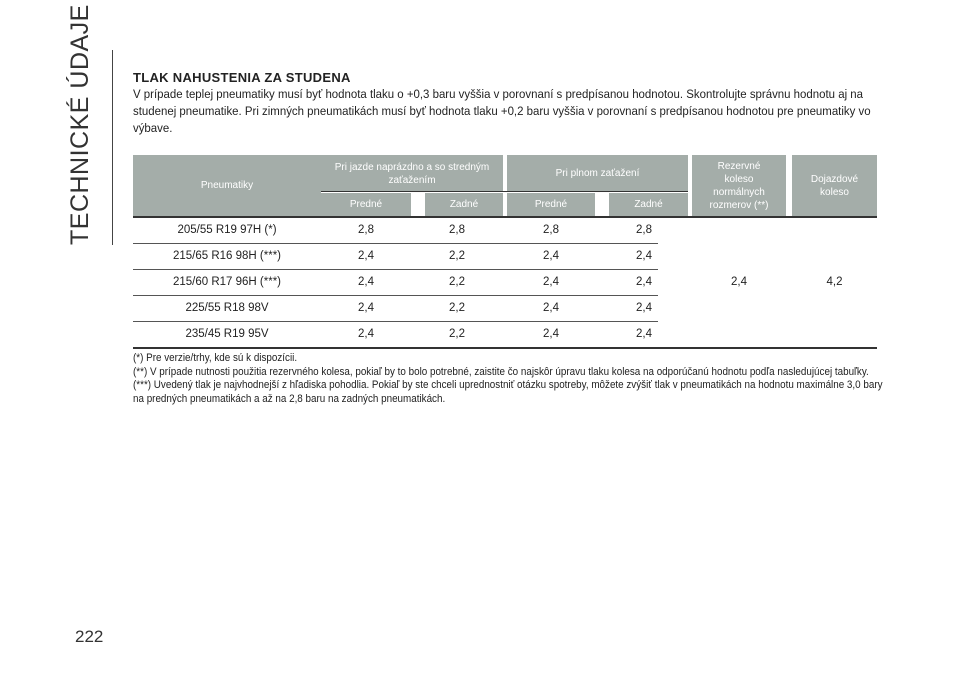  I want to click on cell-tire: 205/55 R19 97H (*), so click(227, 230).